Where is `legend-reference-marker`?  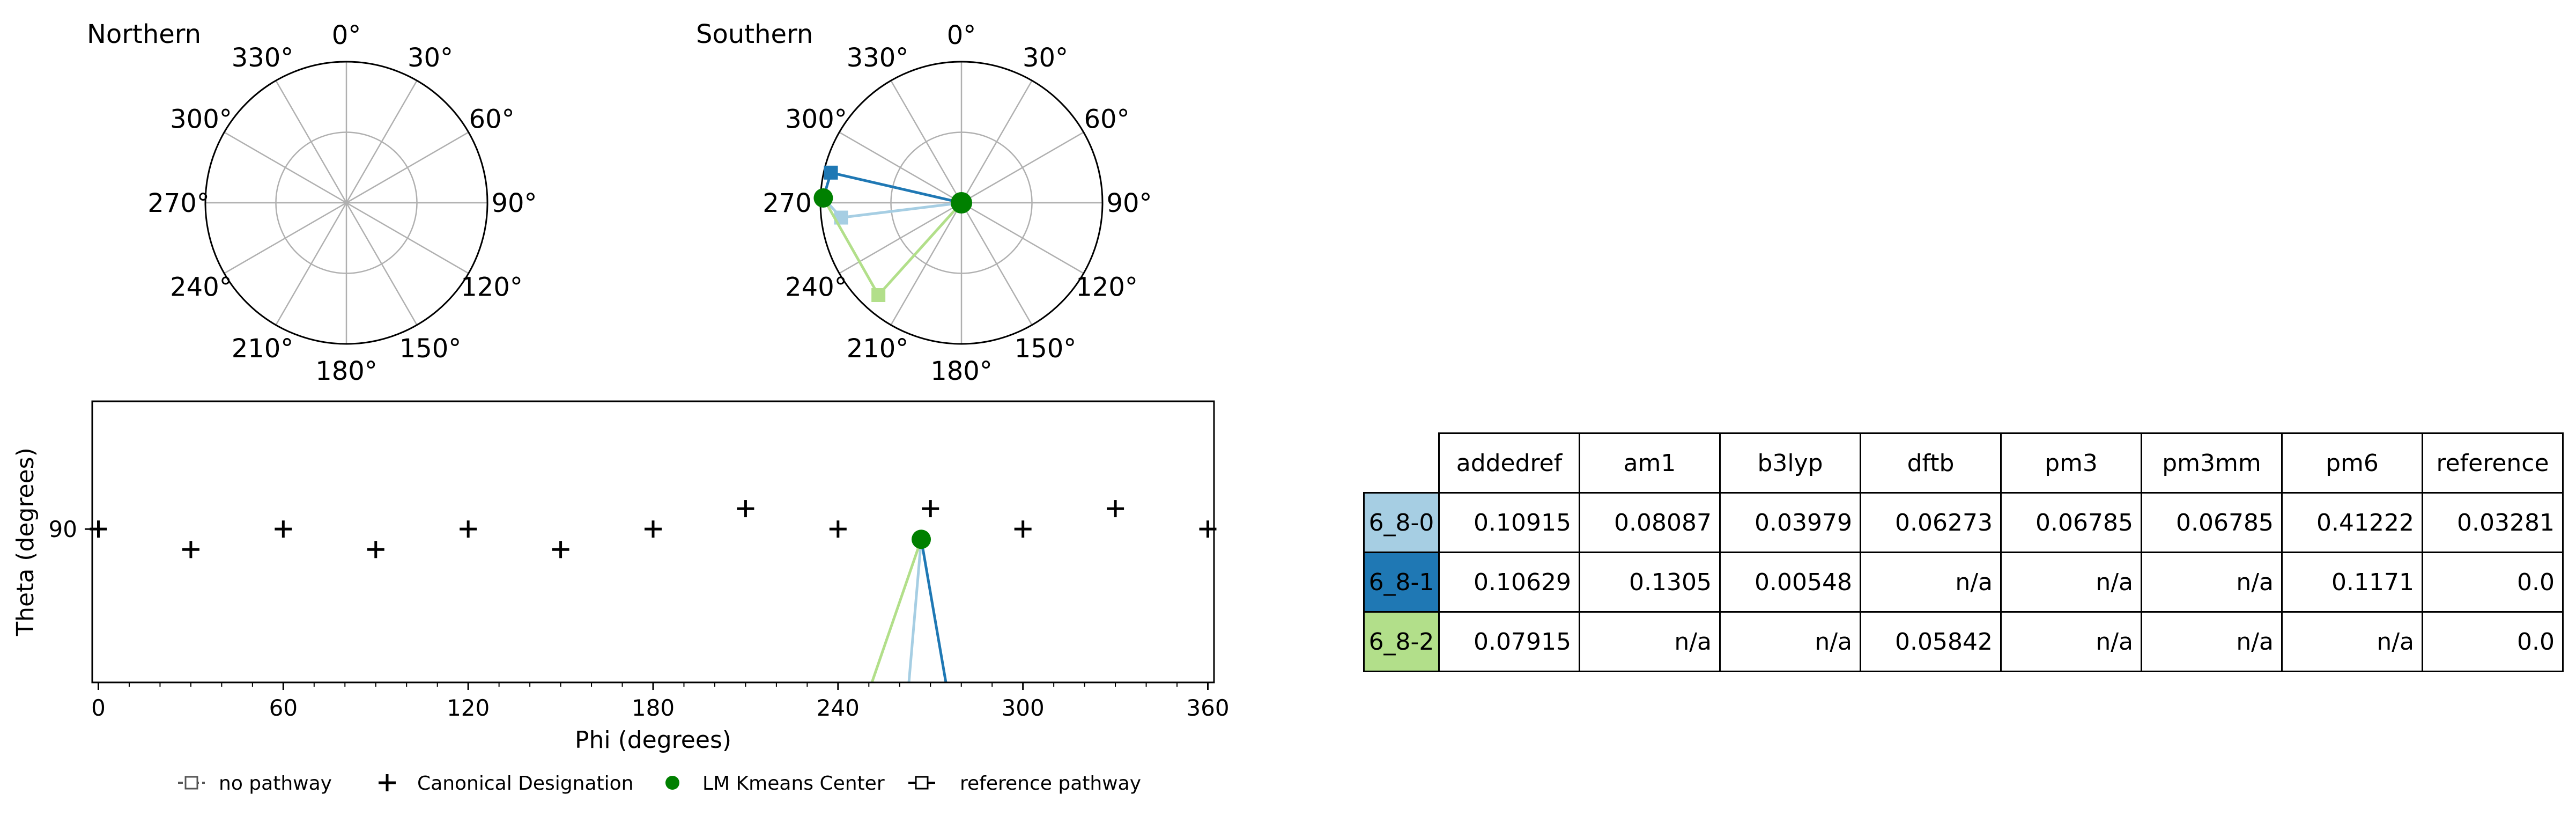
legend-reference-marker is located at coordinates (922, 783).